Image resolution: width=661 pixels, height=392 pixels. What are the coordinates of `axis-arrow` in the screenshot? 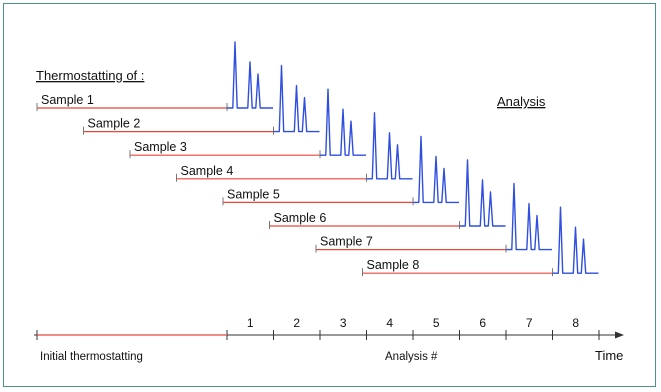 It's located at (619, 335).